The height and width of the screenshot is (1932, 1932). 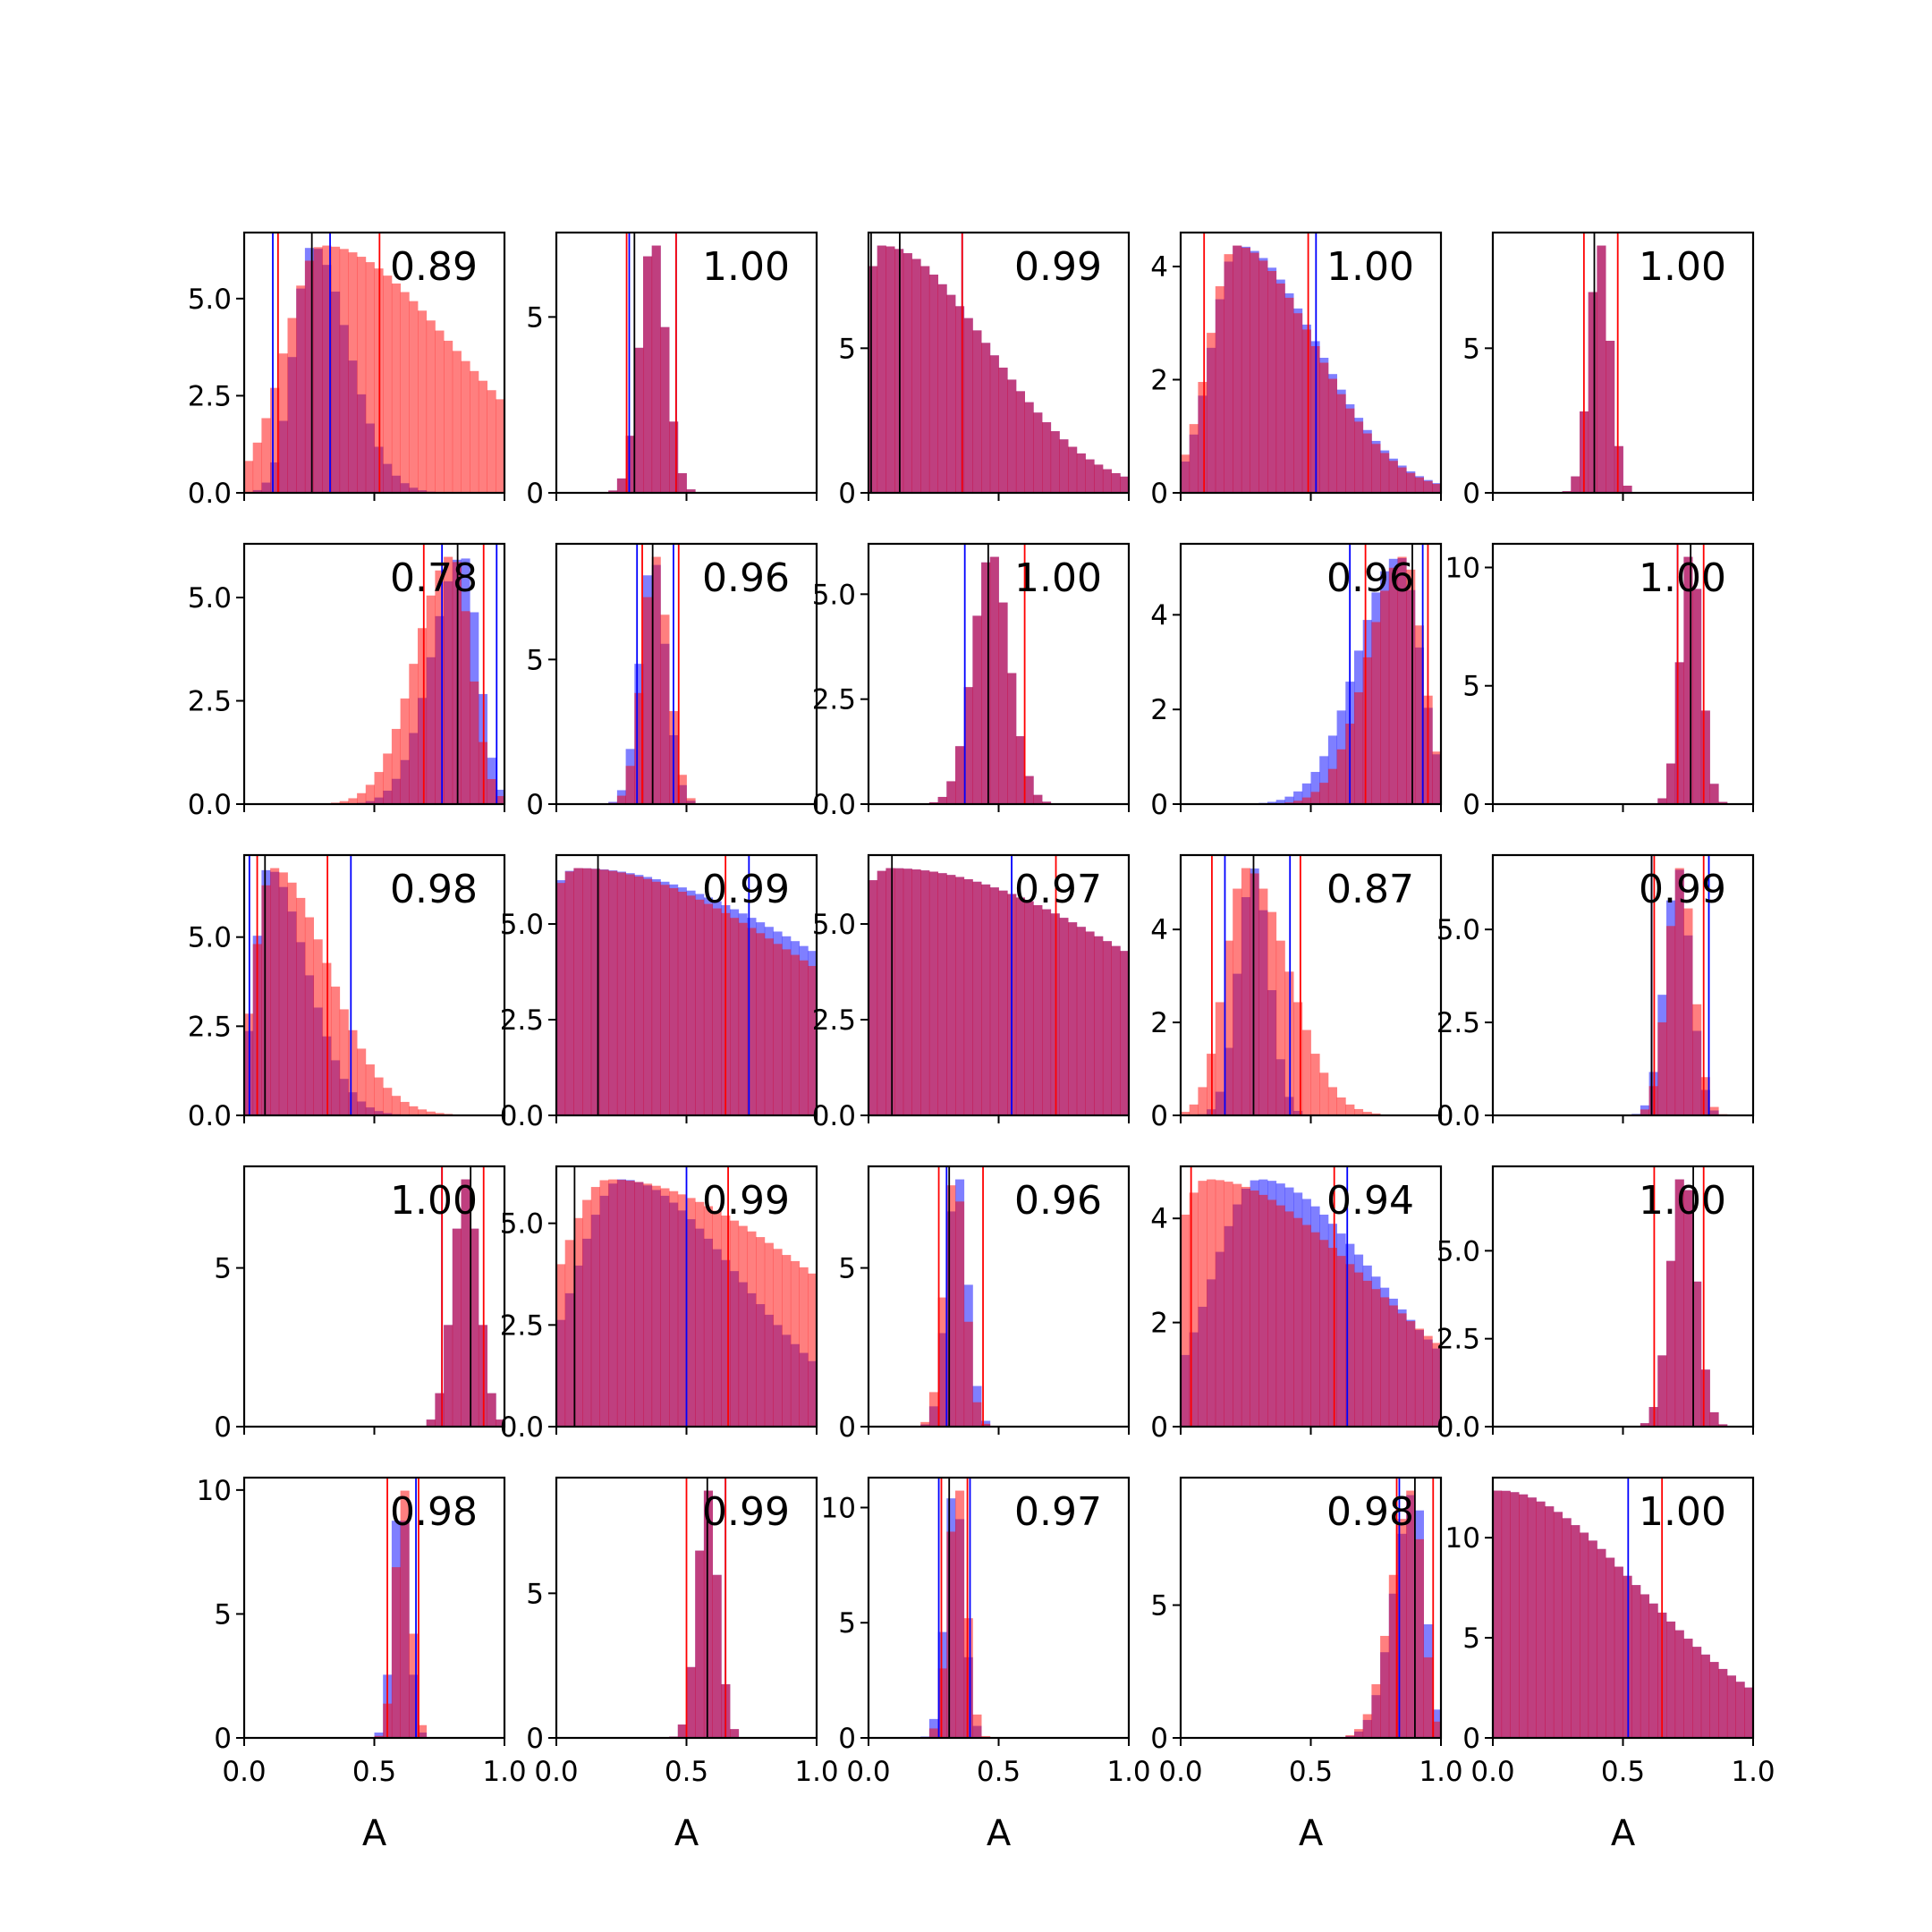 What do you see at coordinates (984, 1304) in the screenshot?
I see `subplot: 050.96` at bounding box center [984, 1304].